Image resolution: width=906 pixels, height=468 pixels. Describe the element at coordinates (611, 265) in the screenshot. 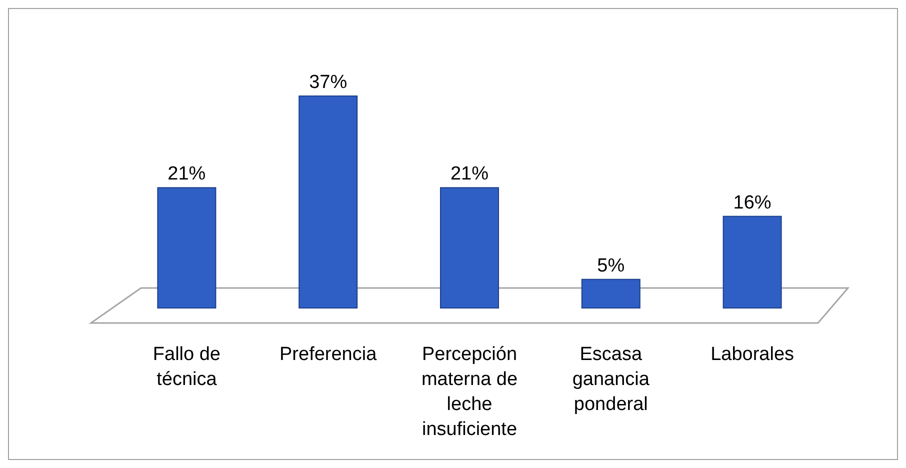

I see `data-label: 5%` at that location.